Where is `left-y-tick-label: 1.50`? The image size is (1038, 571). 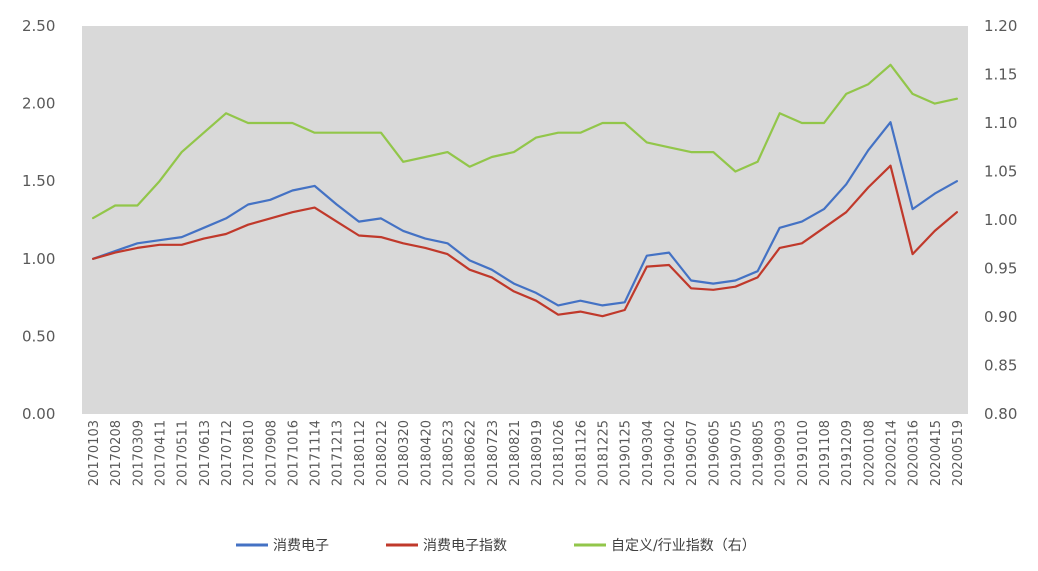 left-y-tick-label: 1.50 is located at coordinates (38, 181).